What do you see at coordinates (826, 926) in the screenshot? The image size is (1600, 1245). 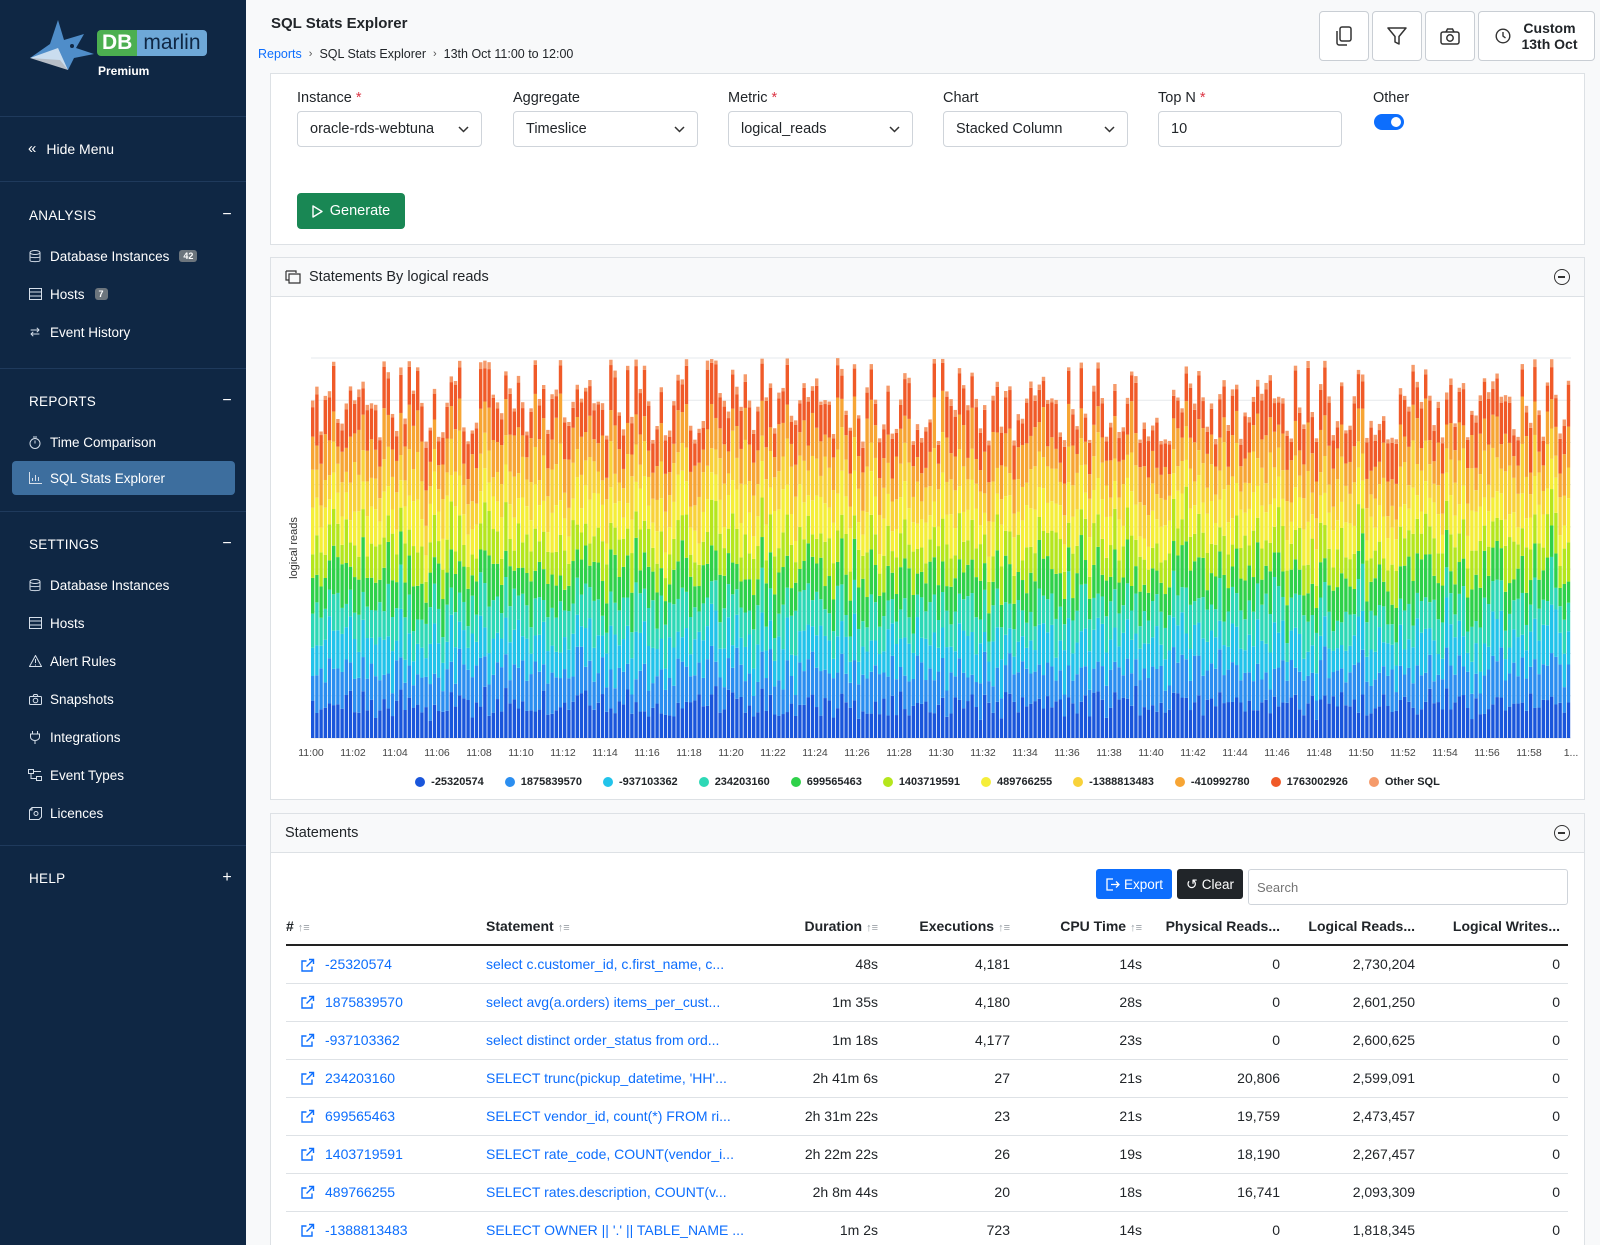 I see `column-header-duration: Duration ↑≡` at bounding box center [826, 926].